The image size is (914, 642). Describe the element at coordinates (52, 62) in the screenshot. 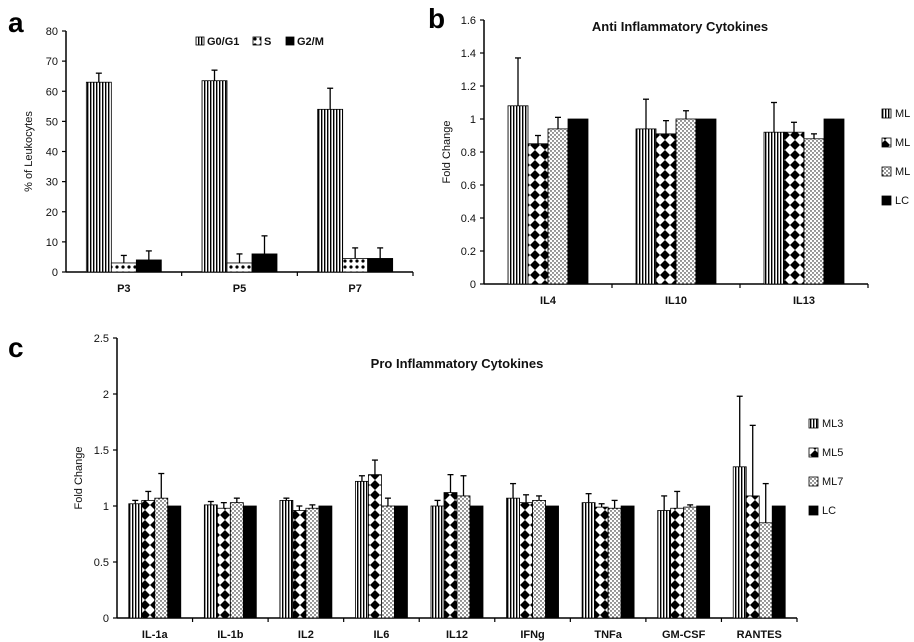

I see `y-tick-label: 70` at that location.